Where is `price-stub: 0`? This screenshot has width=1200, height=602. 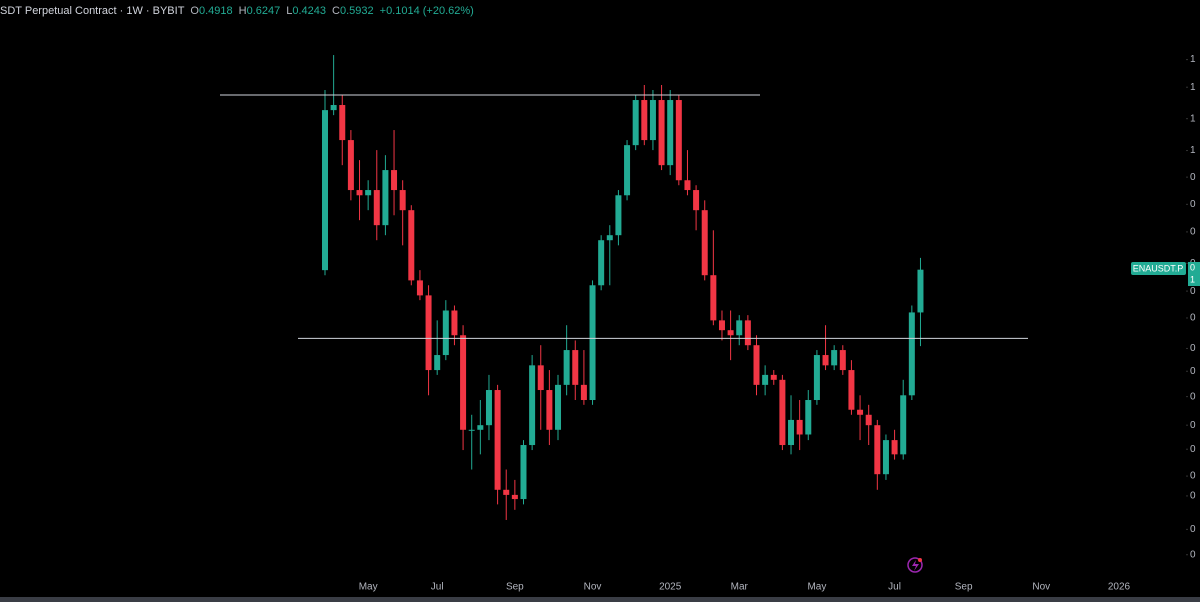 price-stub: 0 is located at coordinates (1192, 267).